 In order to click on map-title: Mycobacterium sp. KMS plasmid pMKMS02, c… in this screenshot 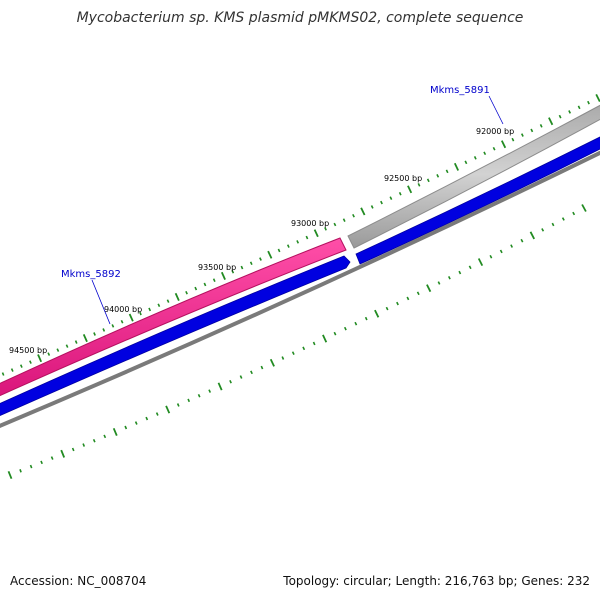, I will do `click(300, 18)`.